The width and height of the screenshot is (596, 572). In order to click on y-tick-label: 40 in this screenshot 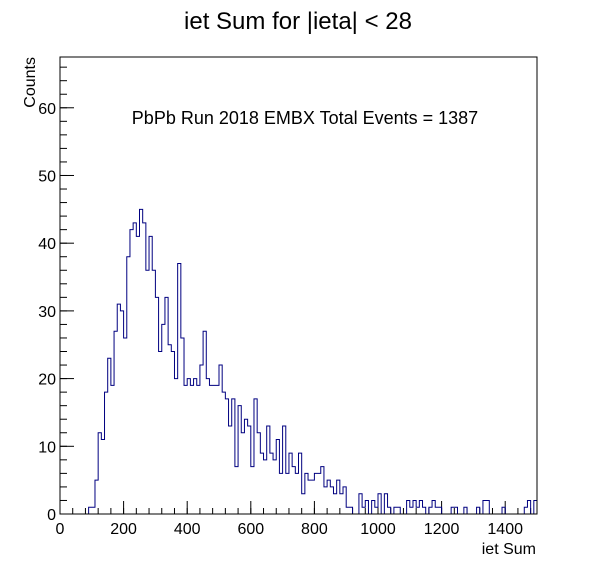, I will do `click(47, 244)`.